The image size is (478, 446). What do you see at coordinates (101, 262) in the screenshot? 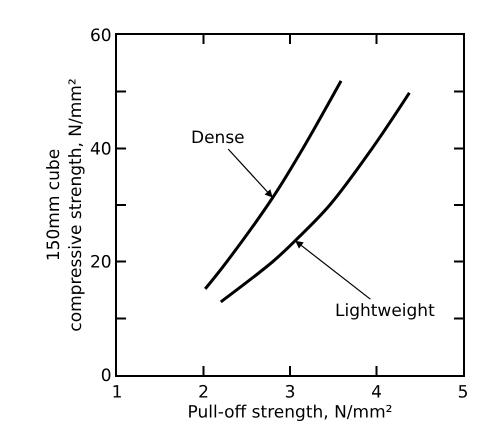
I see `y-tick-label: 20` at bounding box center [101, 262].